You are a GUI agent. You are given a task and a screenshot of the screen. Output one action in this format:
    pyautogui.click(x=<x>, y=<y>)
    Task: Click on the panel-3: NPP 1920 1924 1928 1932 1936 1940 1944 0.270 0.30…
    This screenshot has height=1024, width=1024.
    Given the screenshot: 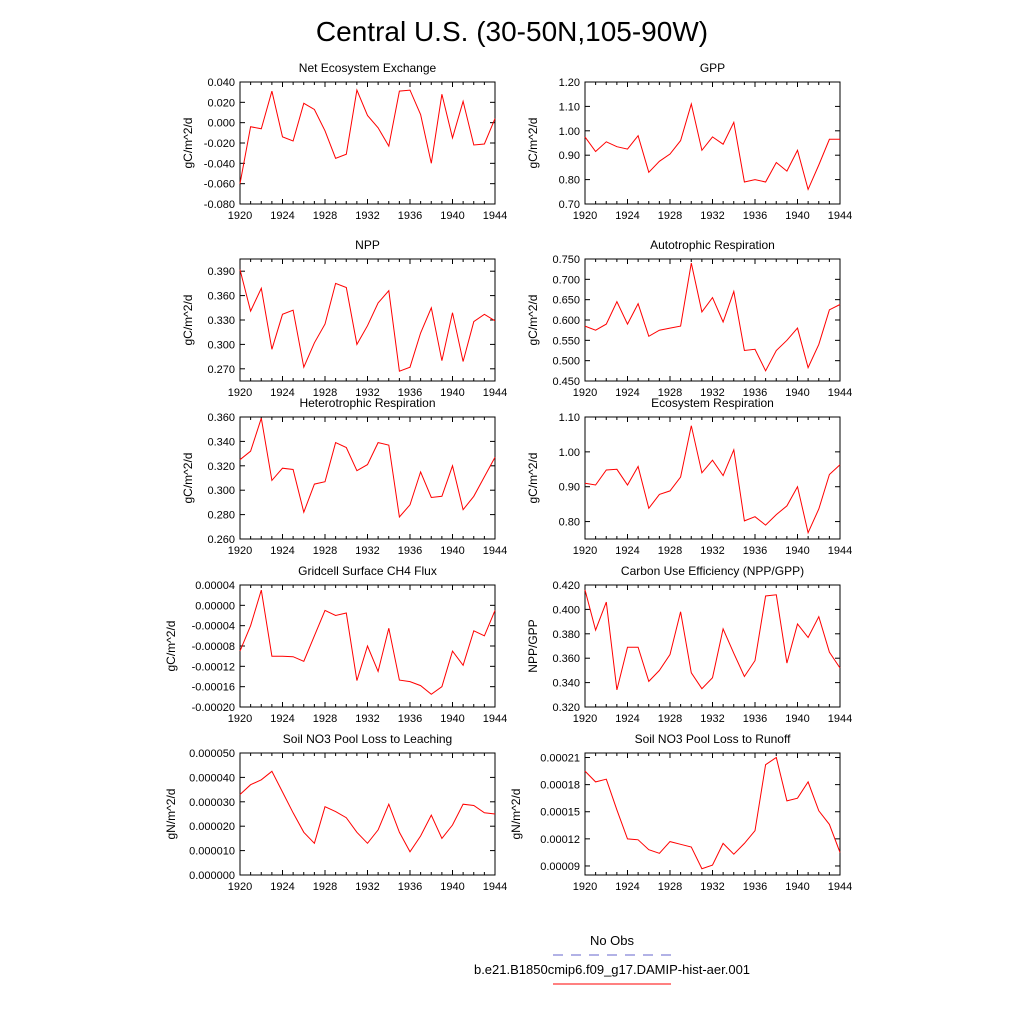 What is the action you would take?
    pyautogui.click(x=344, y=318)
    